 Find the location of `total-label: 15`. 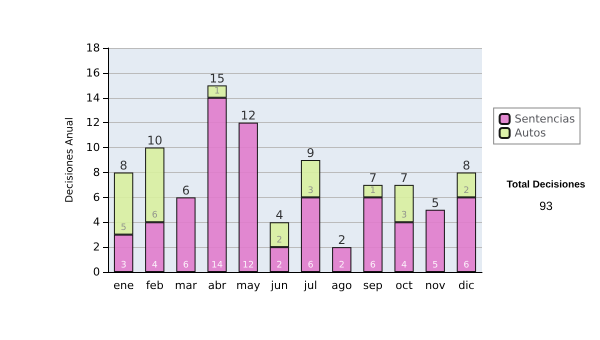

total-label: 15 is located at coordinates (217, 78).